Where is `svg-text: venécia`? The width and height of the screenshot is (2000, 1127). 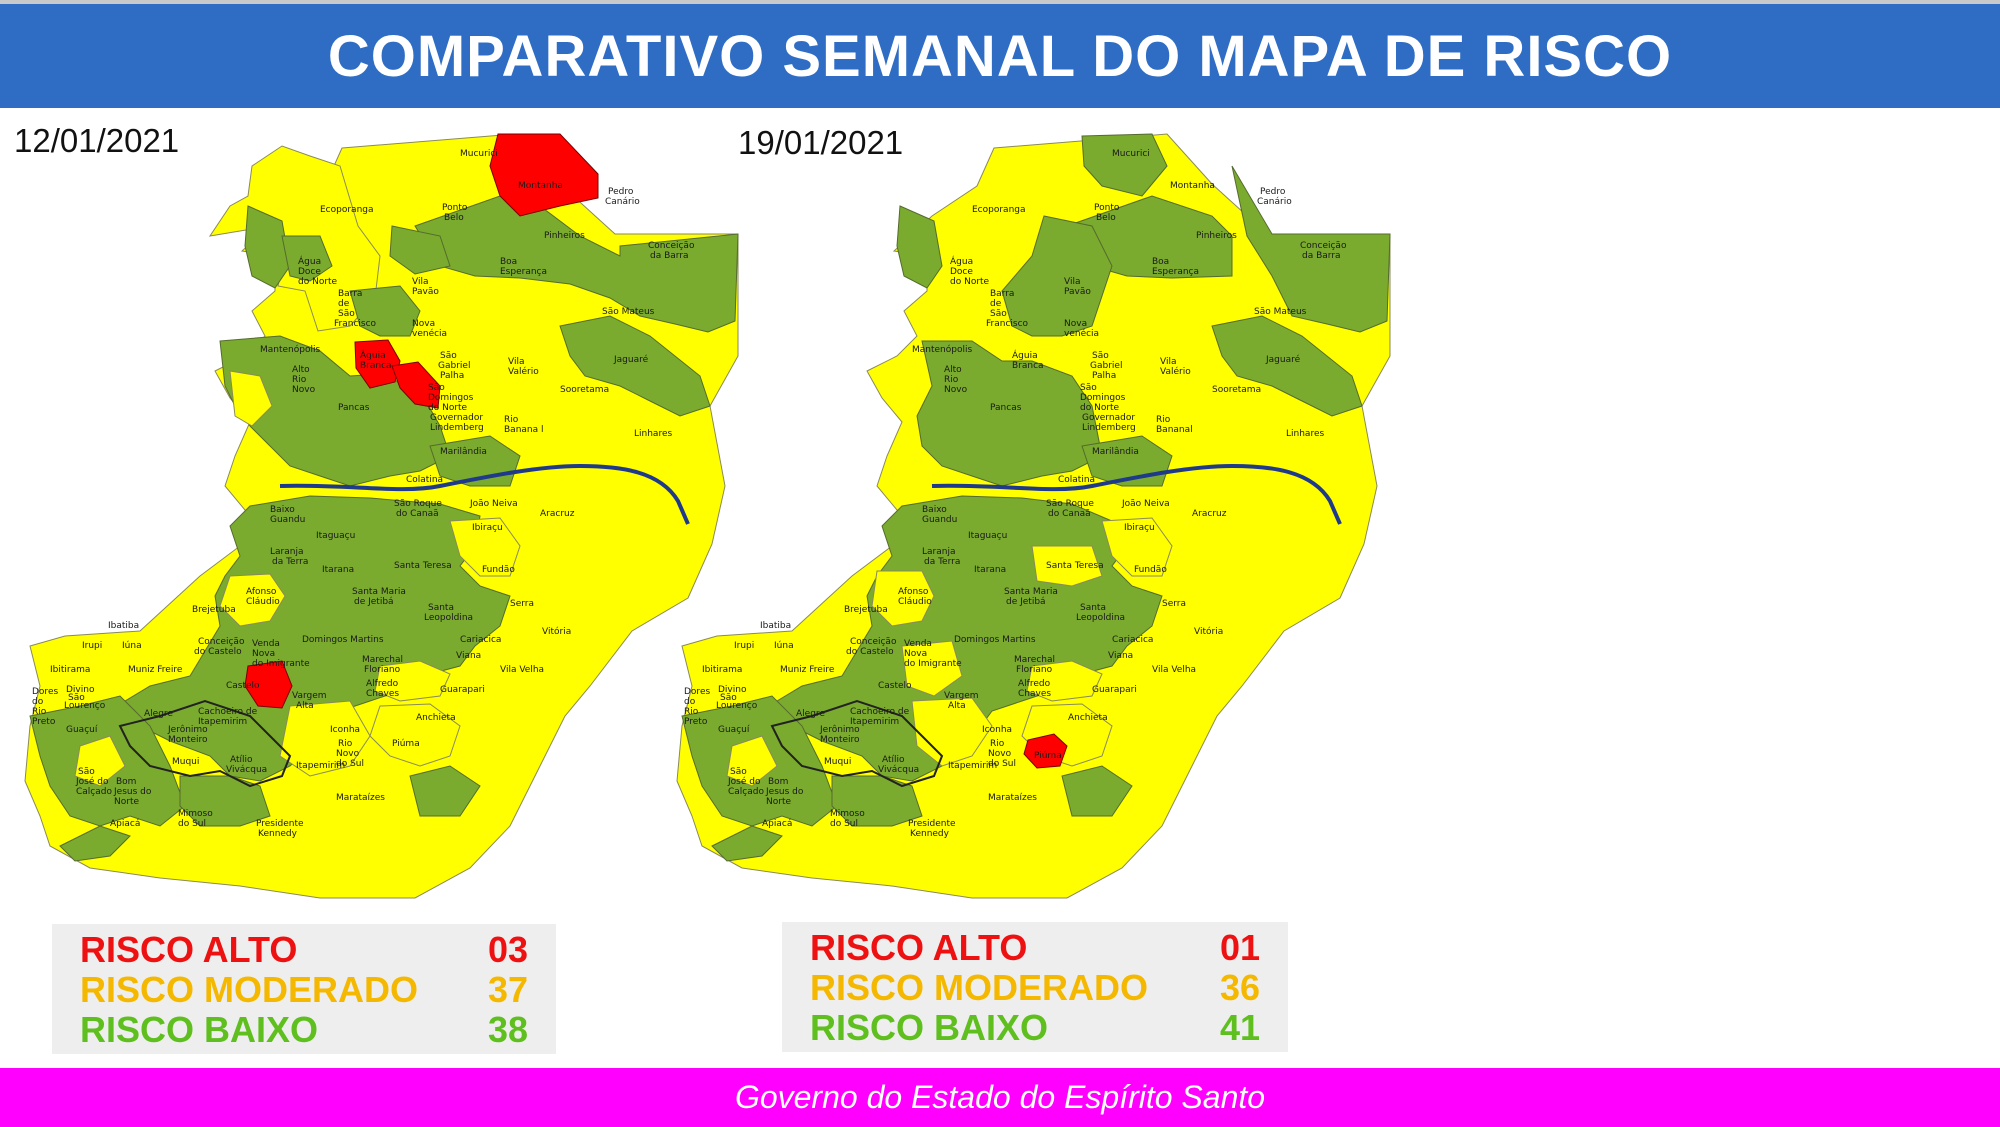 svg-text: venécia is located at coordinates (1081, 333).